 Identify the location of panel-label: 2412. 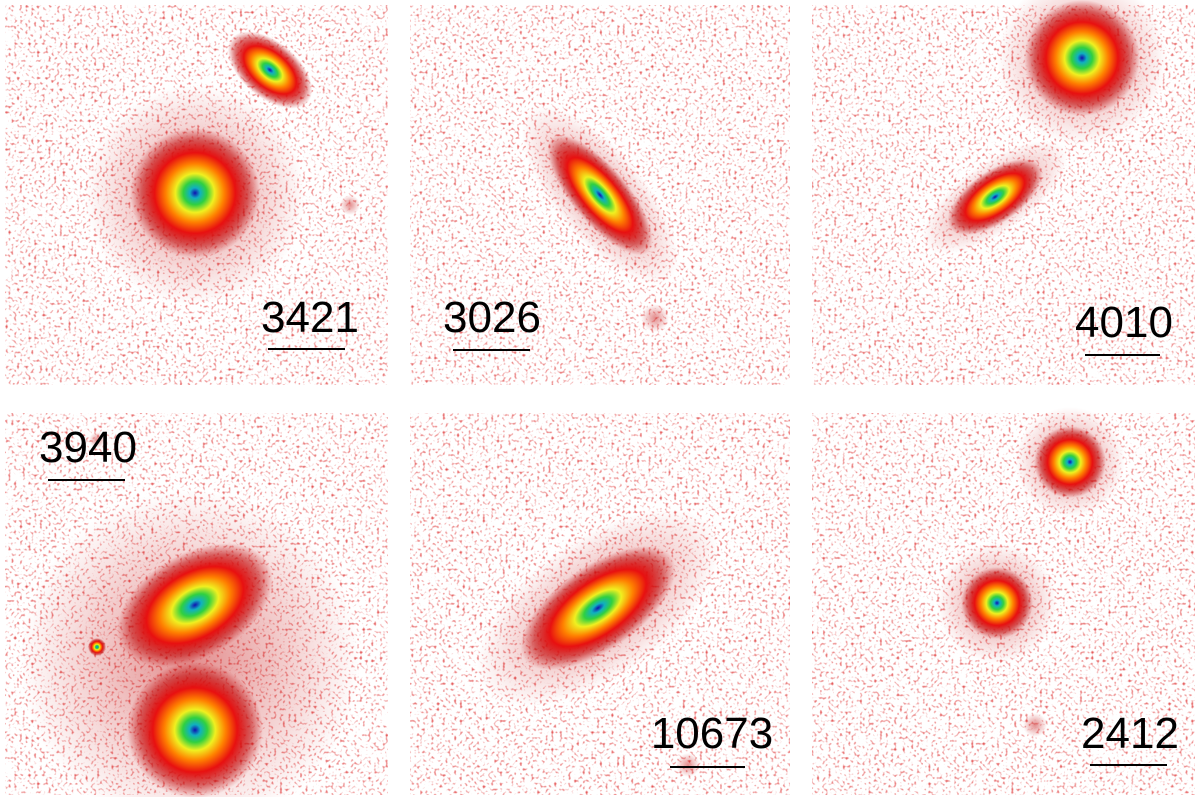
(1130, 733).